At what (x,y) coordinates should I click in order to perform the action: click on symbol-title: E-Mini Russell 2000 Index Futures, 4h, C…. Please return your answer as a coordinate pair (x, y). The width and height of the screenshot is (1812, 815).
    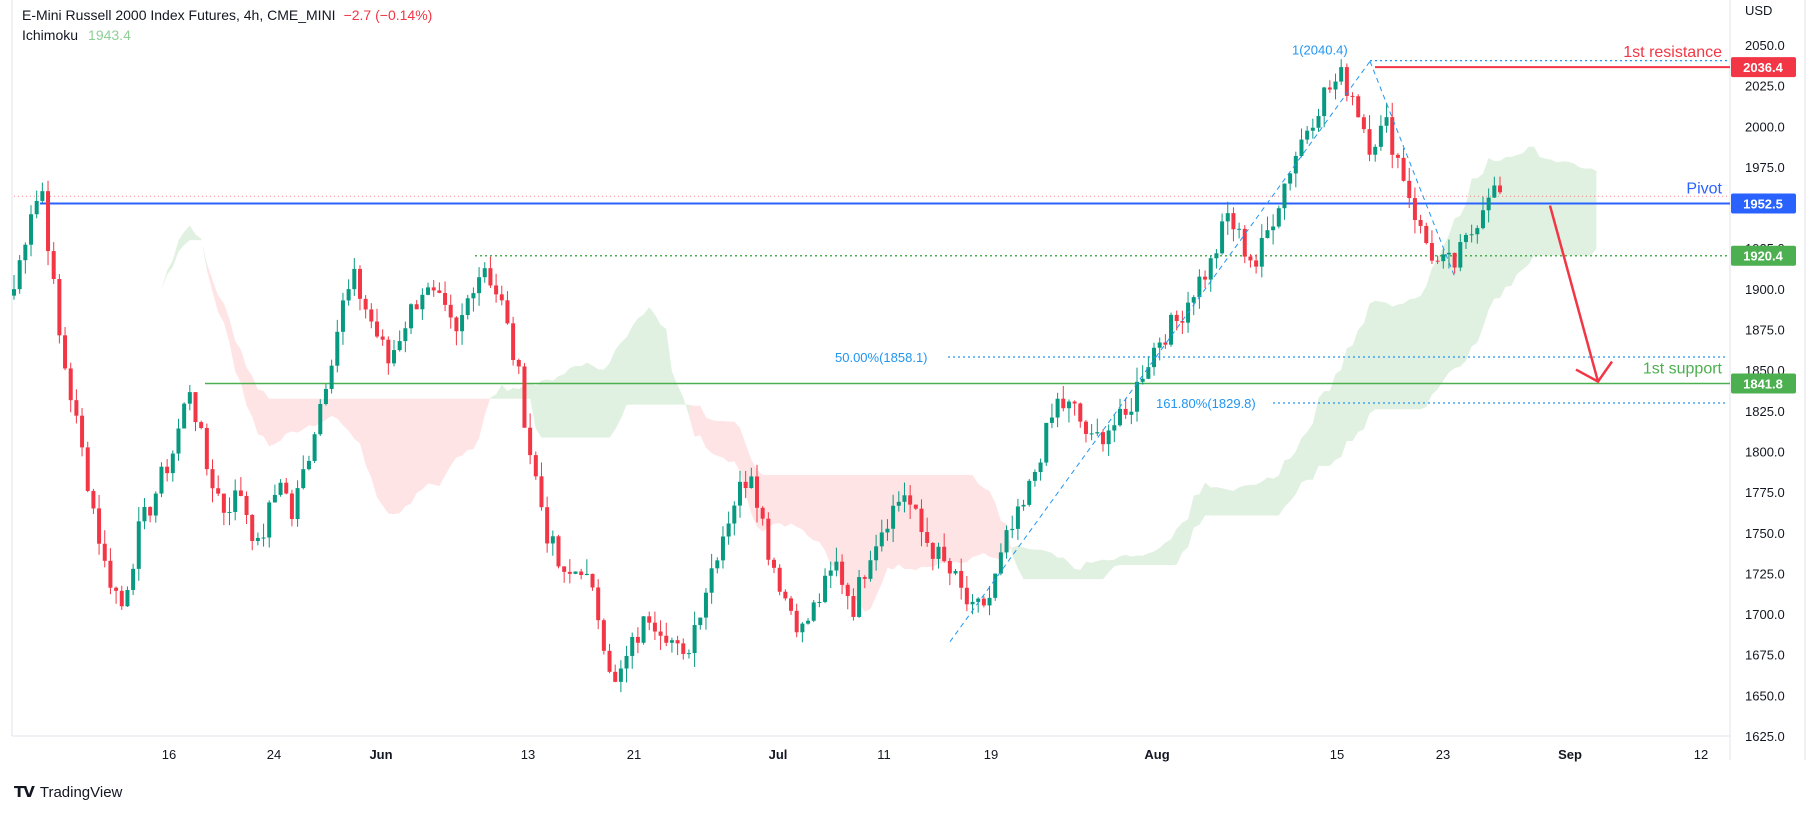
    Looking at the image, I should click on (179, 15).